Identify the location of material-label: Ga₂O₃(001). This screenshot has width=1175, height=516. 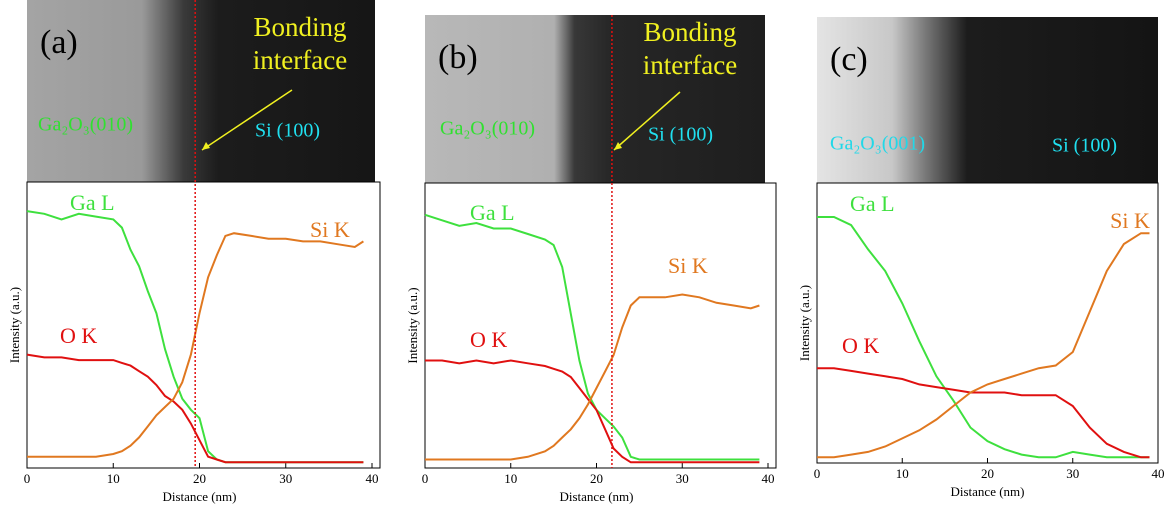
(877, 144).